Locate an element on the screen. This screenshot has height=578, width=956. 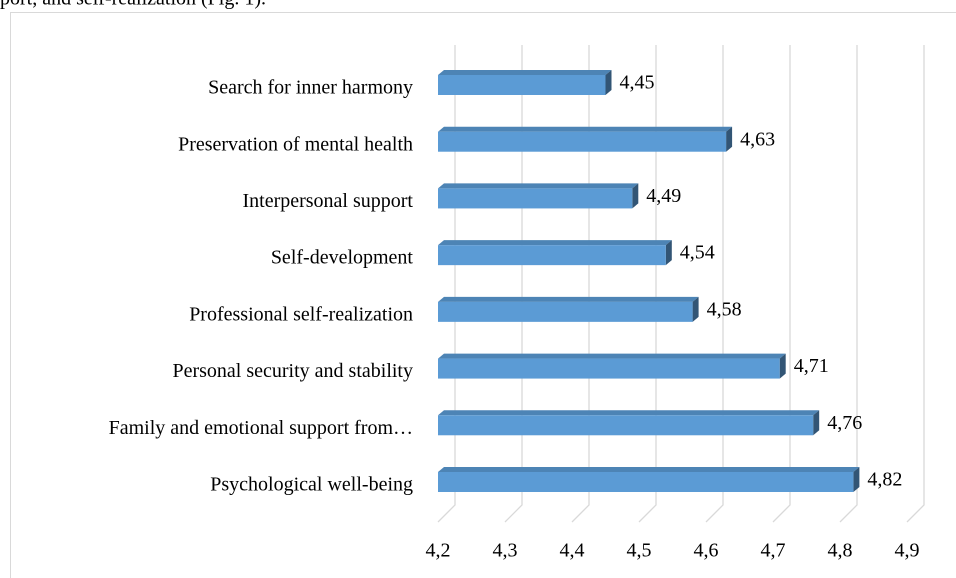
data-label: 4,45 is located at coordinates (637, 83).